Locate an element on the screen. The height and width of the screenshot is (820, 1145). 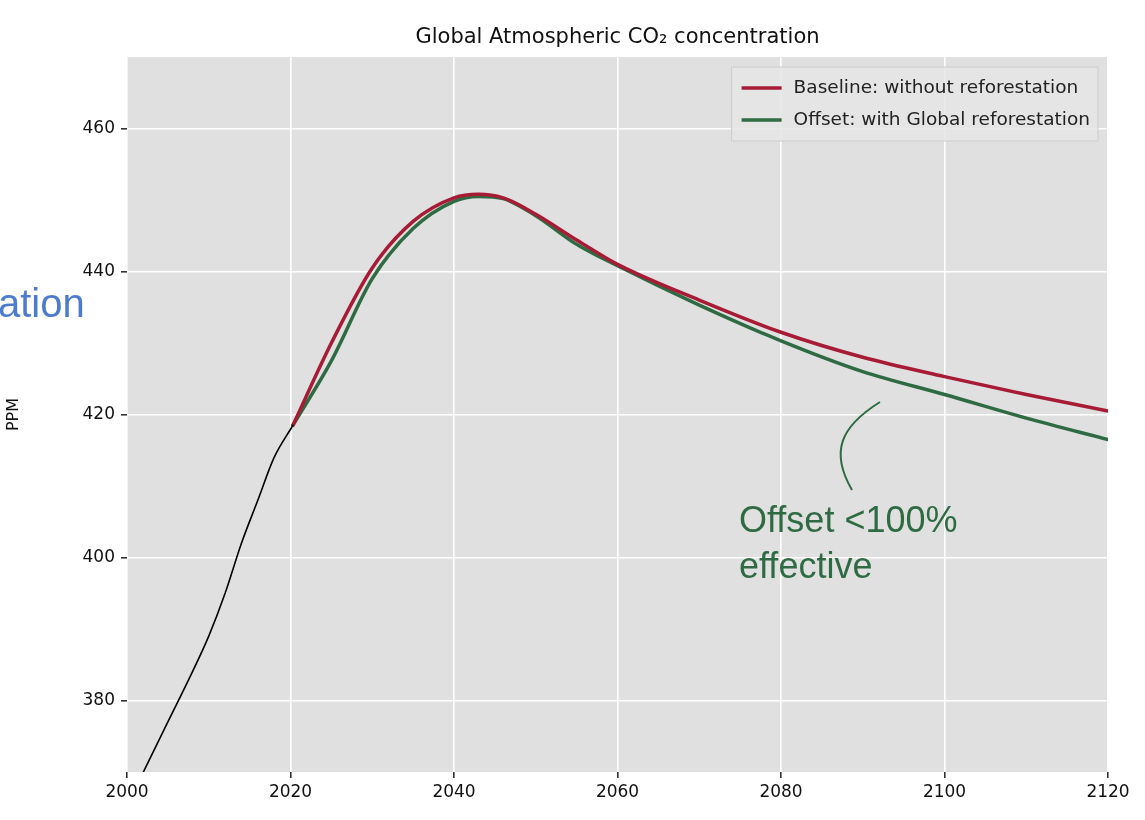
x-tick-label: 2020 is located at coordinates (290, 790).